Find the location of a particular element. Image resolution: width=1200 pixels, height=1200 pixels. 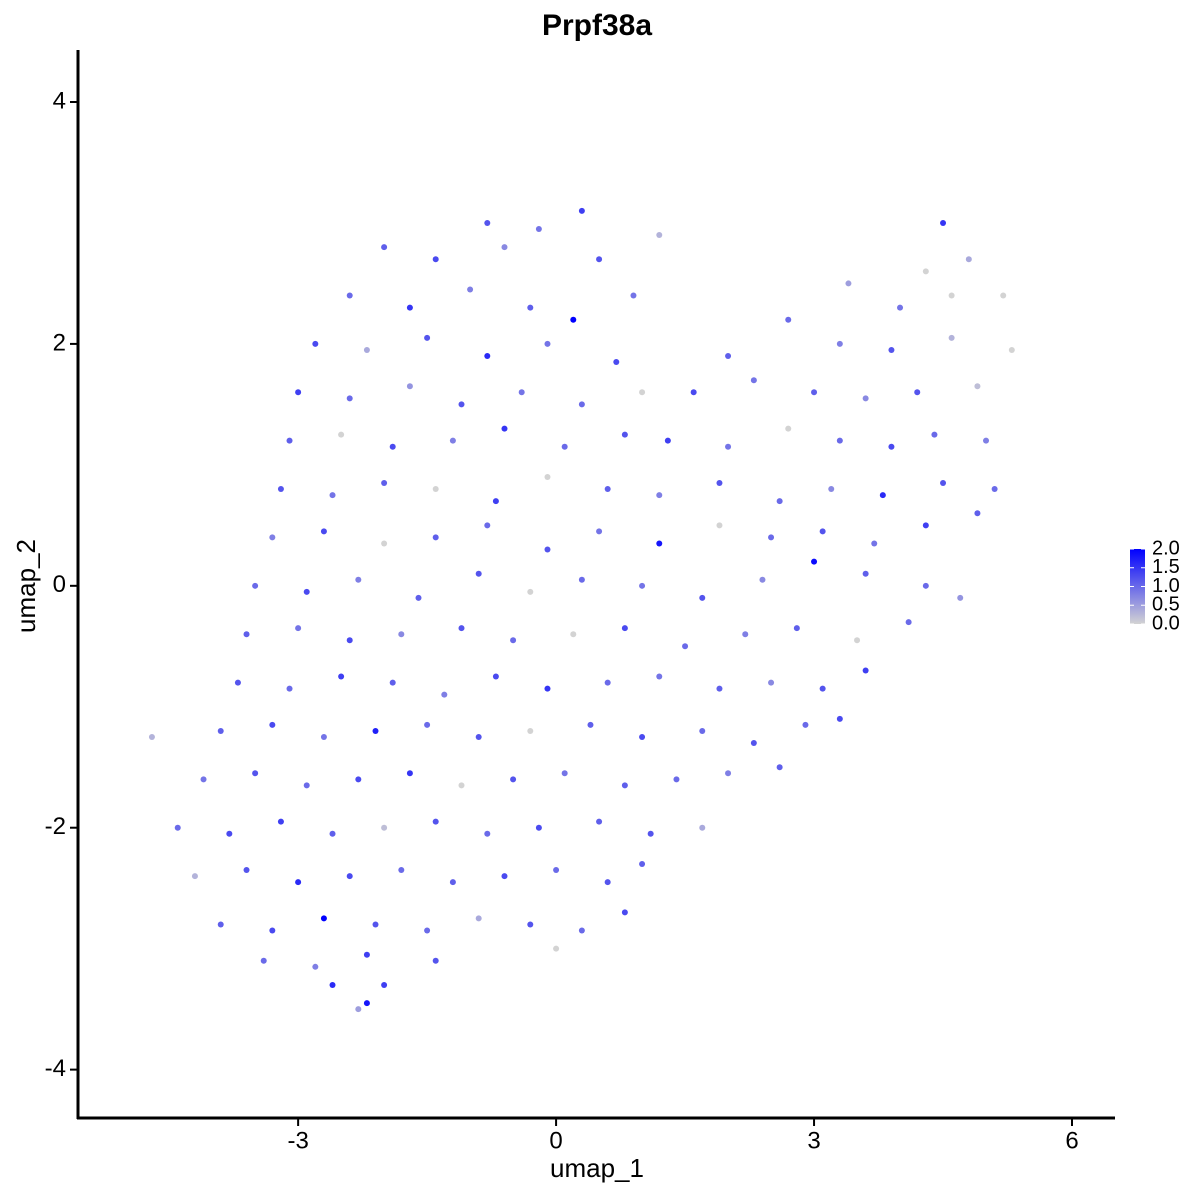

colorbar-label: 0.5 is located at coordinates (1166, 605).